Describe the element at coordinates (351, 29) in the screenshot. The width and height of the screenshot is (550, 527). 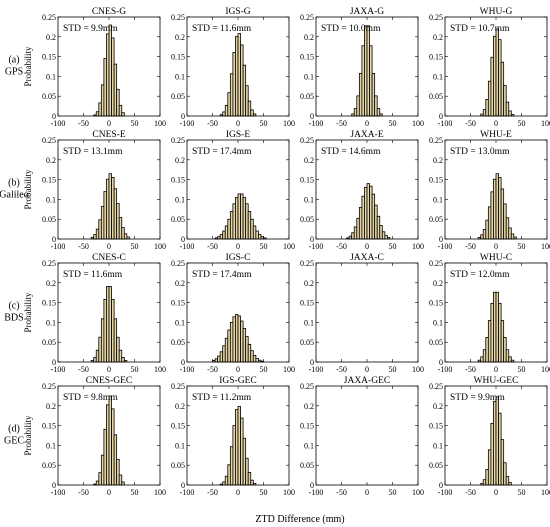
I see `std-annotation: STD = 10.0mm` at that location.